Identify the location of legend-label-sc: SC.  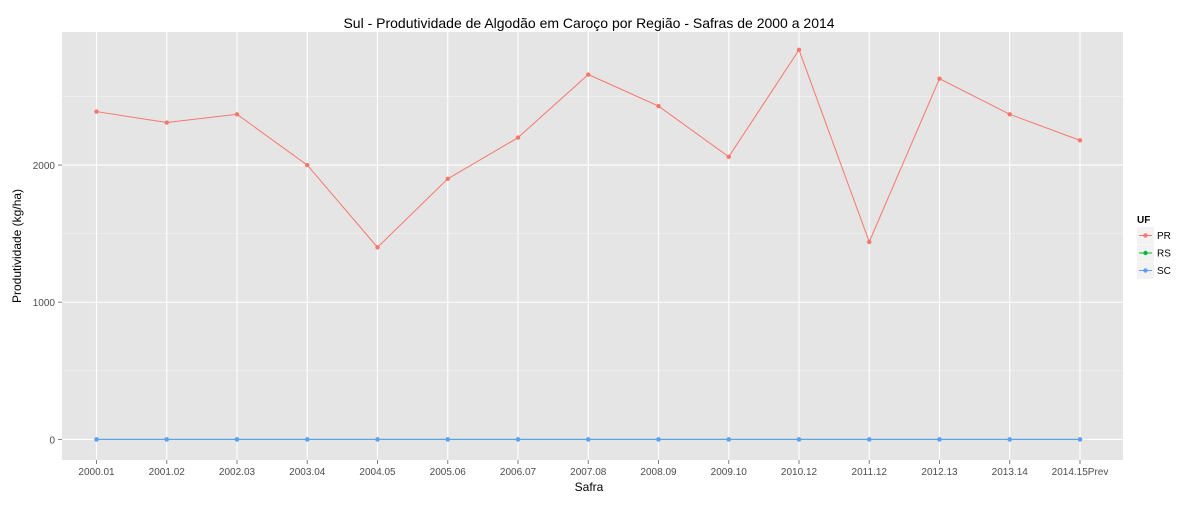
(1164, 271).